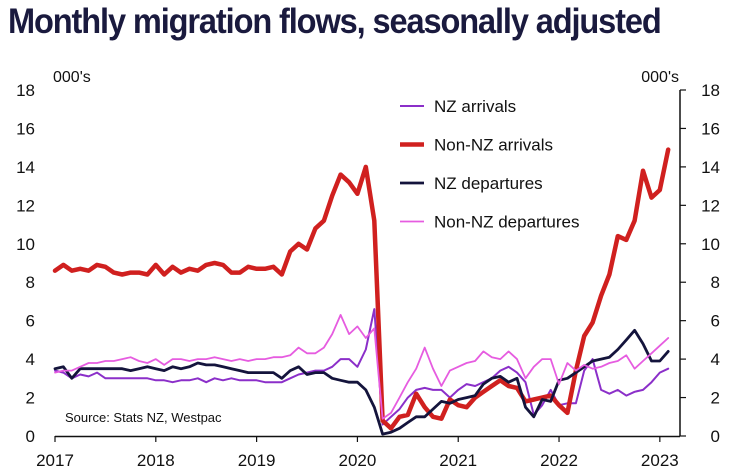  Describe the element at coordinates (710, 128) in the screenshot. I see `y-tick-label-right: 16` at that location.